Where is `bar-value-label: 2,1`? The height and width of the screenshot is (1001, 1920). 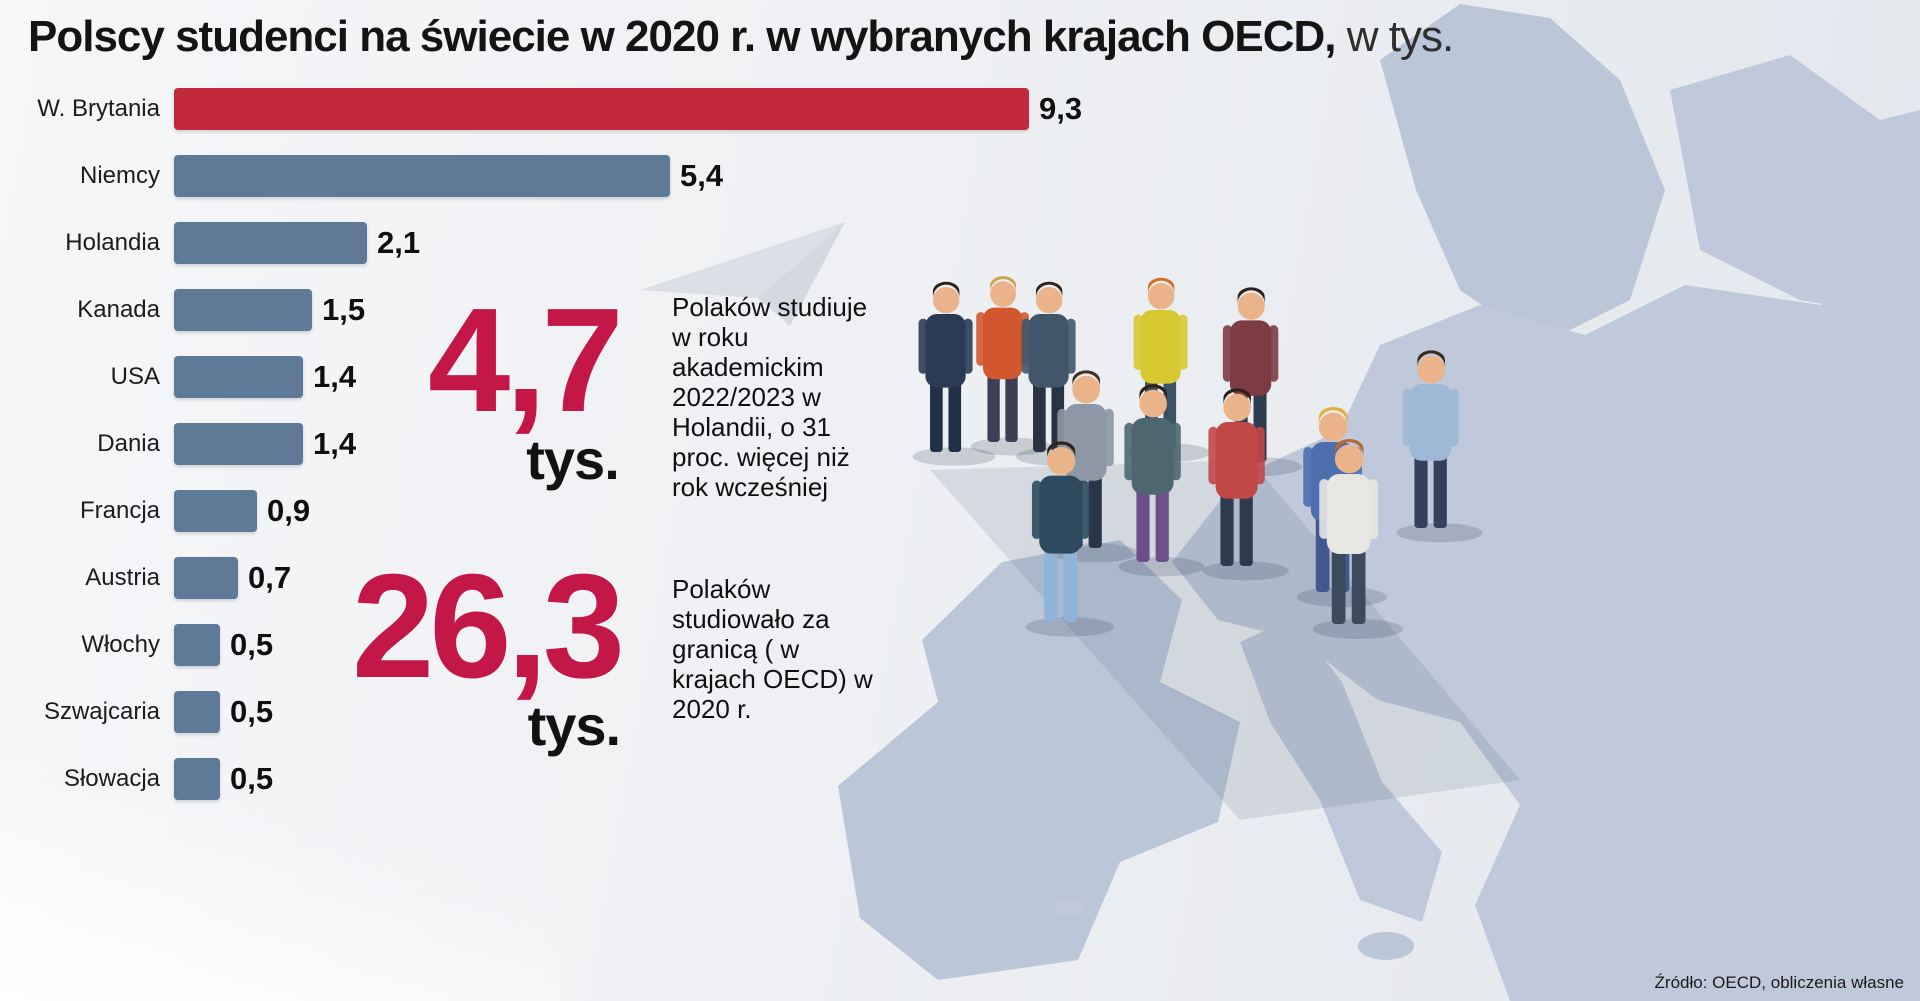 bar-value-label: 2,1 is located at coordinates (399, 242).